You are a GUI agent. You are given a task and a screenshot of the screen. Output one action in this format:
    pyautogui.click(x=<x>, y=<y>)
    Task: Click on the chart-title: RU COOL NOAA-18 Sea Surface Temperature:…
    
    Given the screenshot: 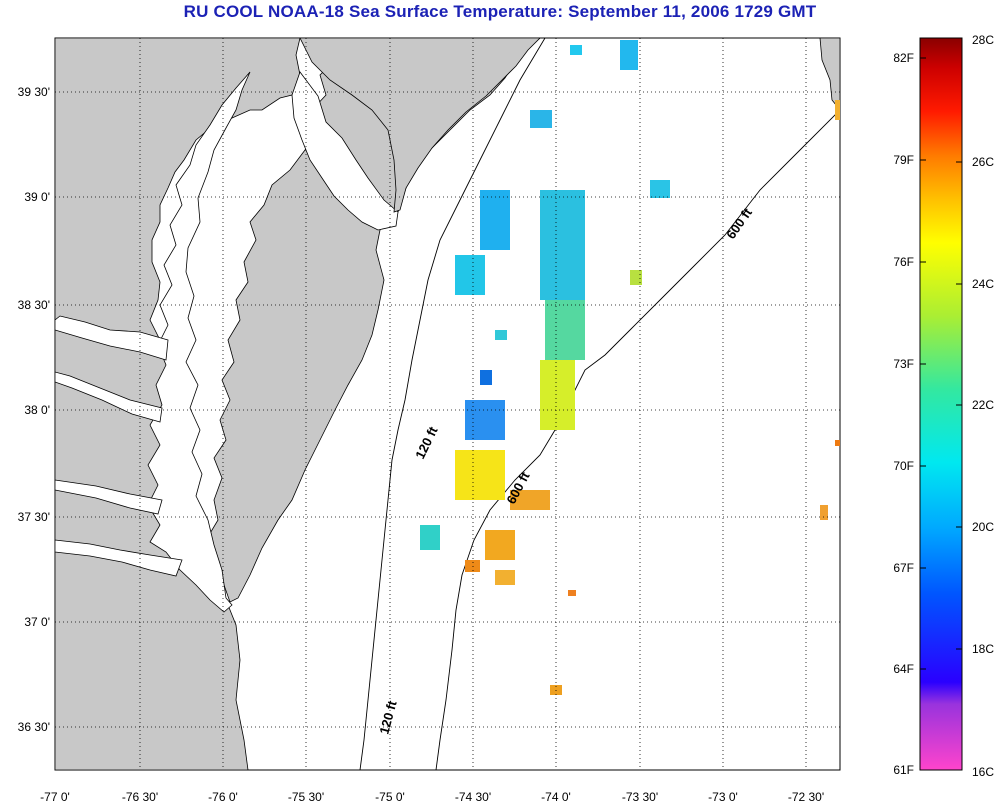 What is the action you would take?
    pyautogui.click(x=500, y=11)
    